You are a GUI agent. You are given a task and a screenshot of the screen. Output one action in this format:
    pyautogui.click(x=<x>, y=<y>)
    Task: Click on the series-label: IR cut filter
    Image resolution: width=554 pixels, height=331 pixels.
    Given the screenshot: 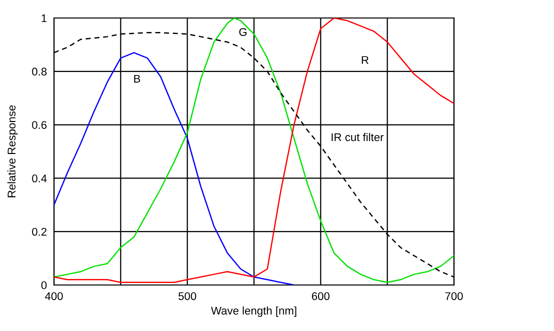 What is the action you would take?
    pyautogui.click(x=358, y=137)
    